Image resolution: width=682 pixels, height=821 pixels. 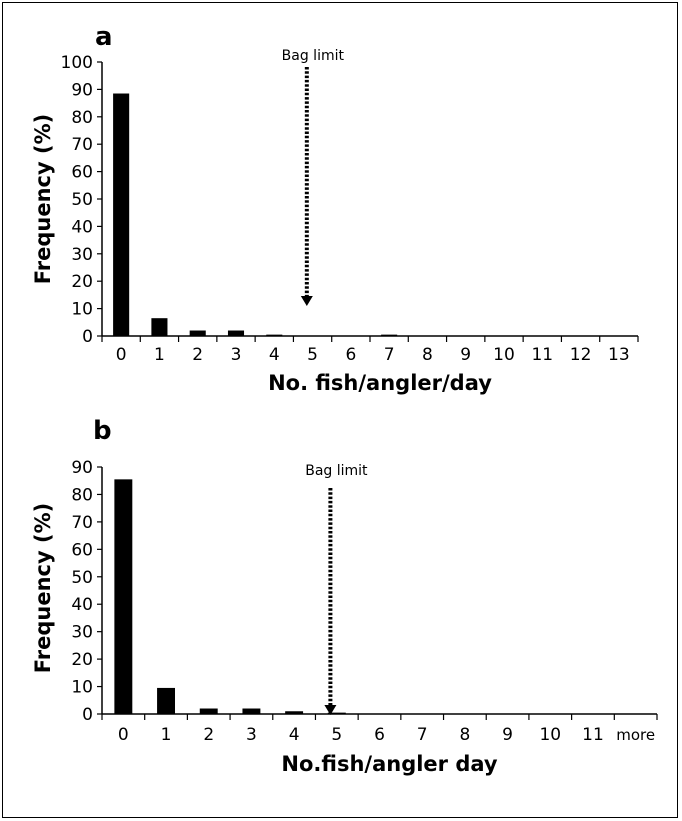 What do you see at coordinates (274, 355) in the screenshot?
I see `x-tick-label-a: 4` at bounding box center [274, 355].